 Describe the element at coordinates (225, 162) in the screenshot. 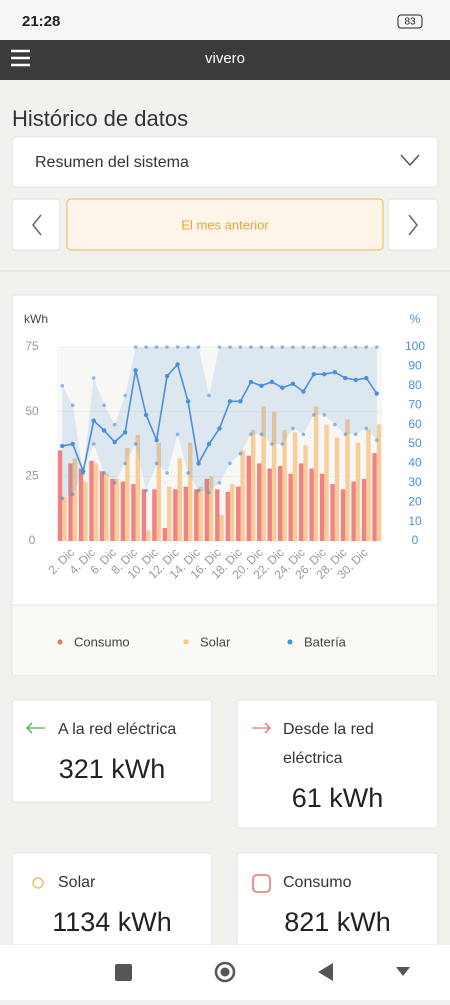

I see `dropdown` at that location.